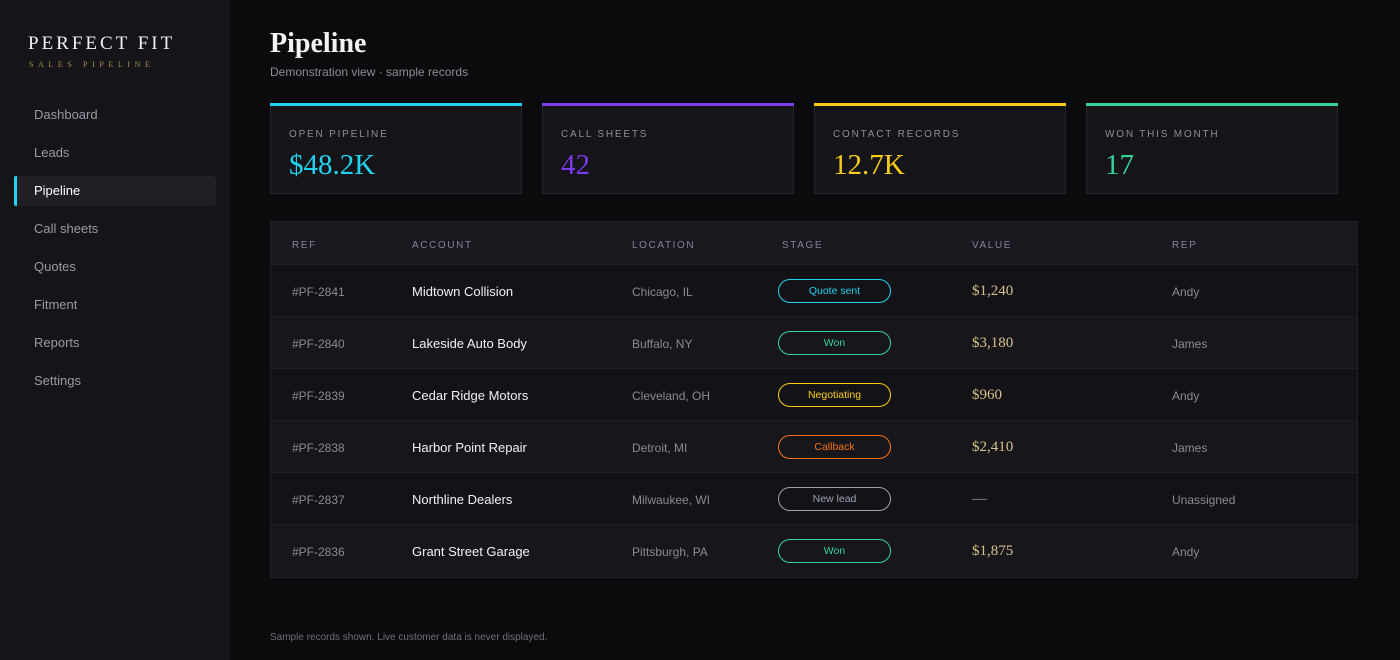 This screenshot has width=1400, height=660. Describe the element at coordinates (575, 165) in the screenshot. I see `stat-value: 42` at that location.